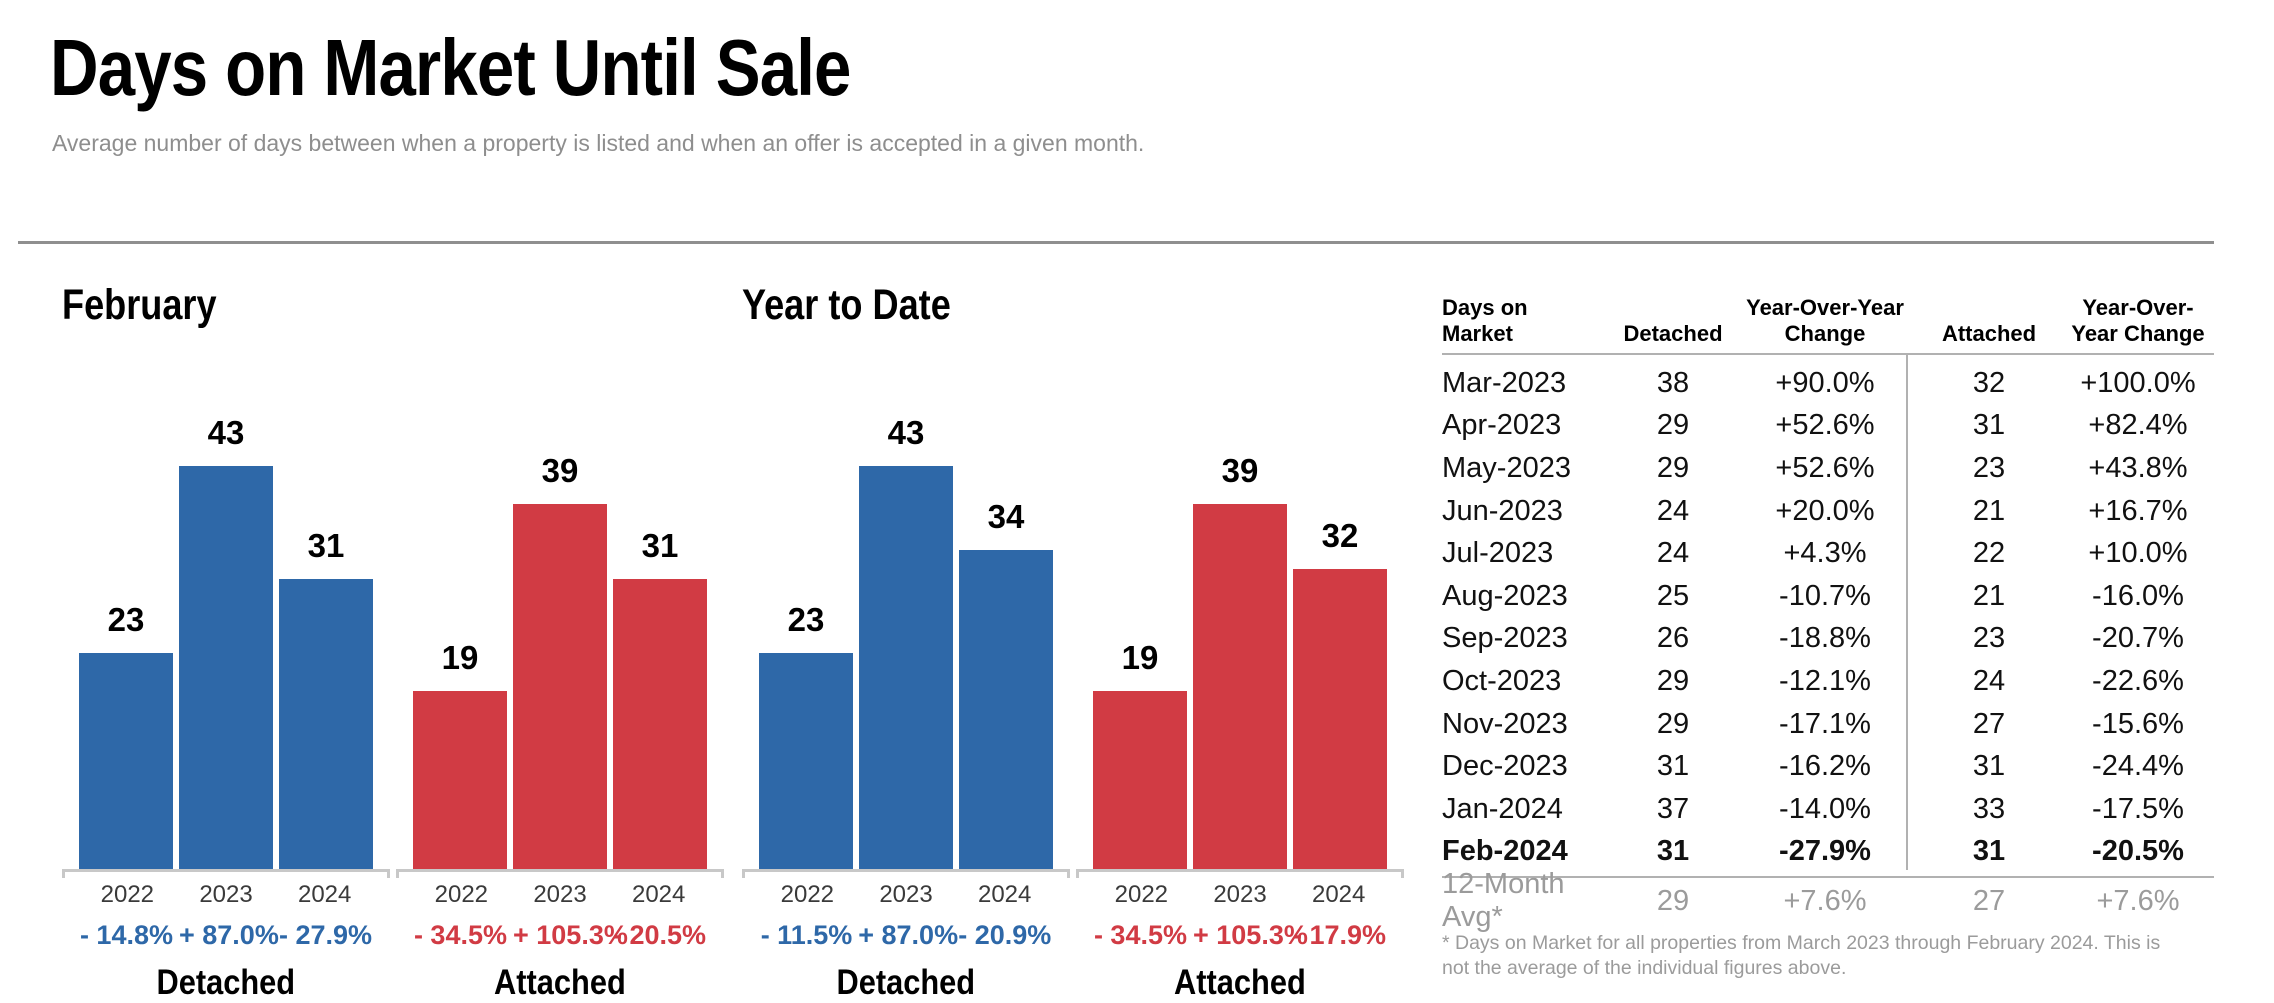 Image resolution: width=2274 pixels, height=1003 pixels. I want to click on row-attached: 24, so click(1989, 680).